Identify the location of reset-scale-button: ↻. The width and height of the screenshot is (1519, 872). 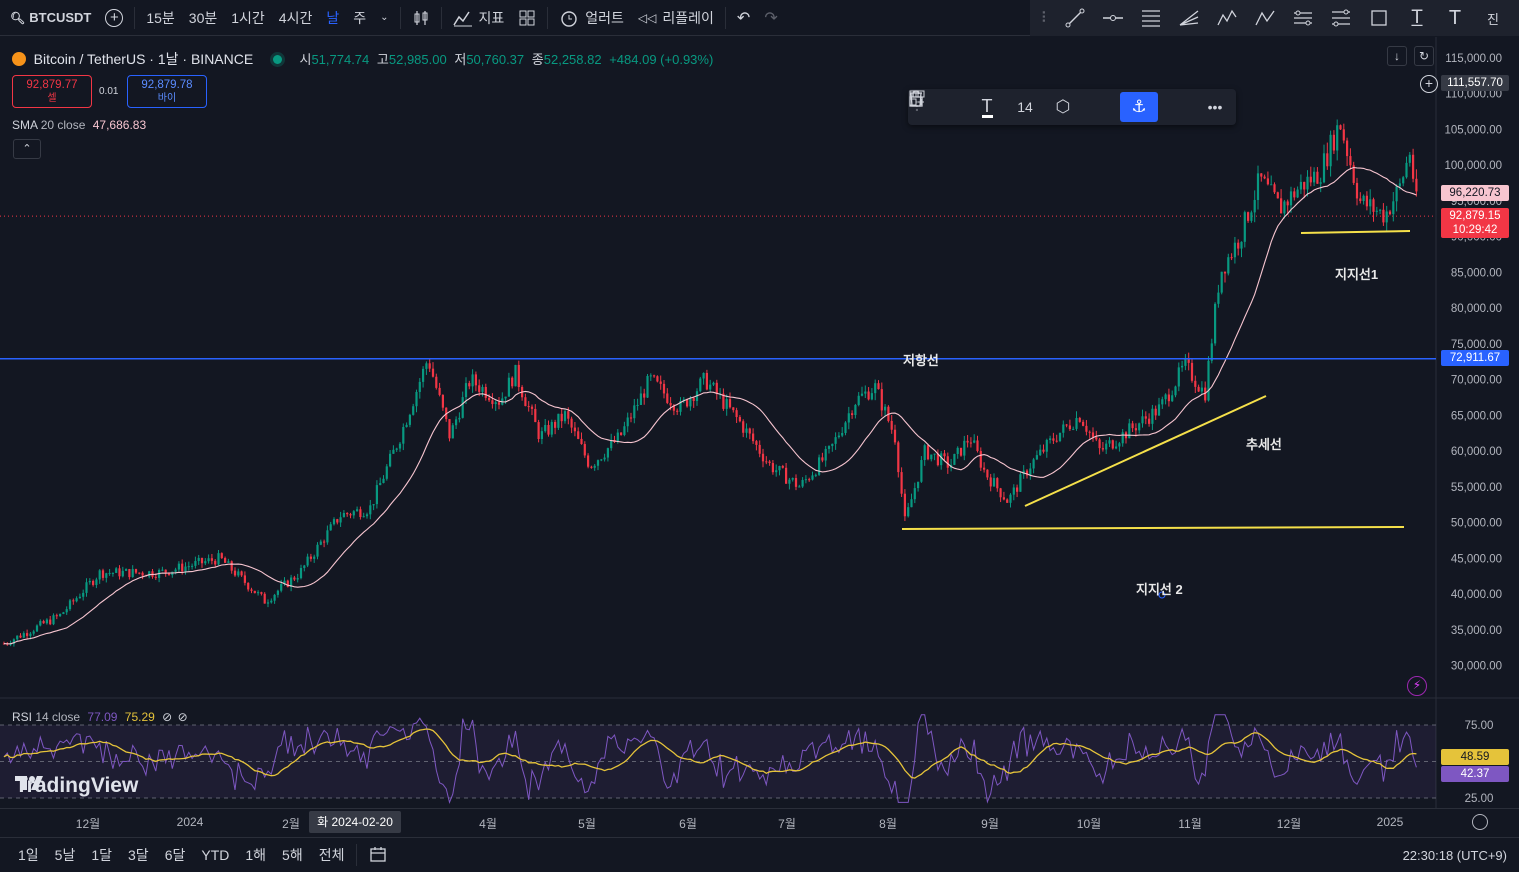
(1424, 56).